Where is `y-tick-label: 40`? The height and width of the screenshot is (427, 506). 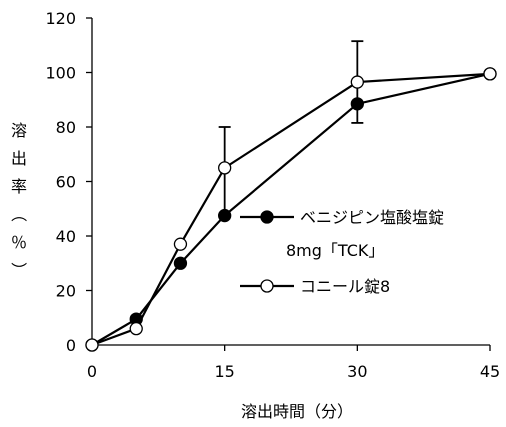 y-tick-label: 40 is located at coordinates (66, 236).